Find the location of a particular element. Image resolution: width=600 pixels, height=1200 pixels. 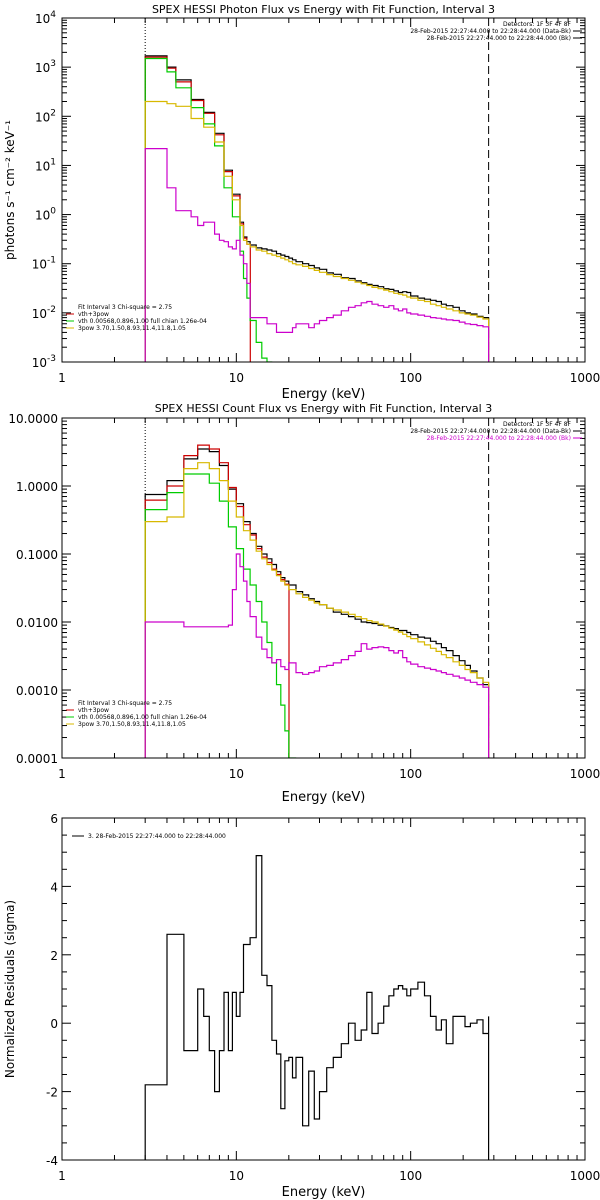

y-axis-label: photons s⁻¹ cm⁻² keV⁻¹ is located at coordinates (10, 190).